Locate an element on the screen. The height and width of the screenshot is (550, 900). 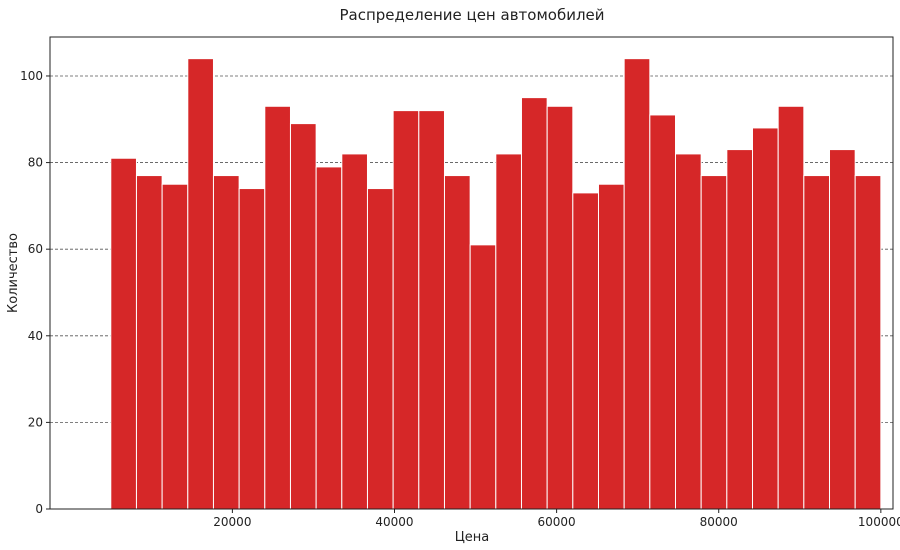
y-axis-ticks: 0 20 40 60 80 100 is located at coordinates (35, 292).